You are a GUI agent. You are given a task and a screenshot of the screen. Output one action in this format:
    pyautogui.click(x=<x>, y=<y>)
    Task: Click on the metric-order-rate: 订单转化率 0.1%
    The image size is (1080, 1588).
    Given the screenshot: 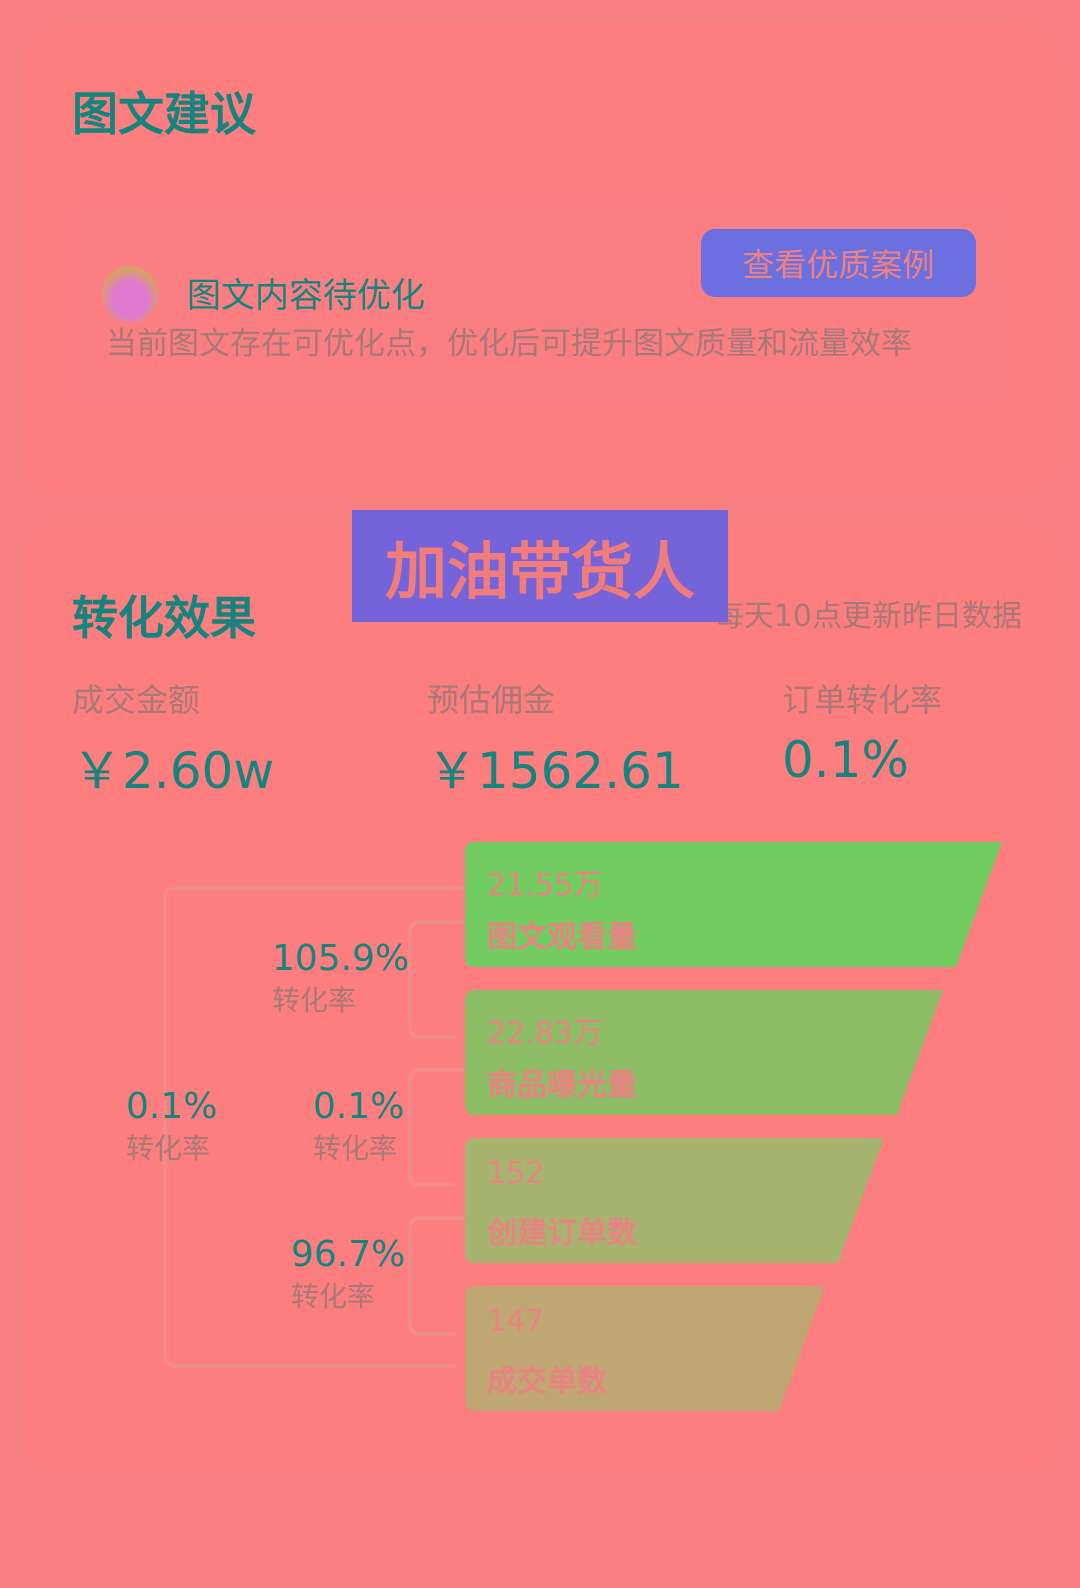 What is the action you would take?
    pyautogui.click(x=862, y=732)
    